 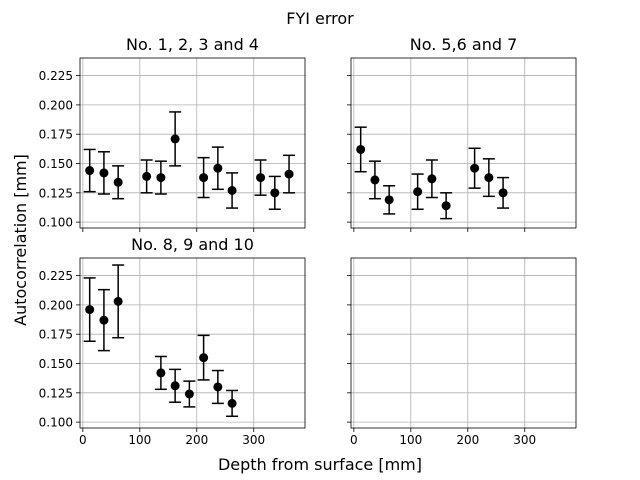 What do you see at coordinates (464, 44) in the screenshot?
I see `subplot-title: No. 5,6 and 7` at bounding box center [464, 44].